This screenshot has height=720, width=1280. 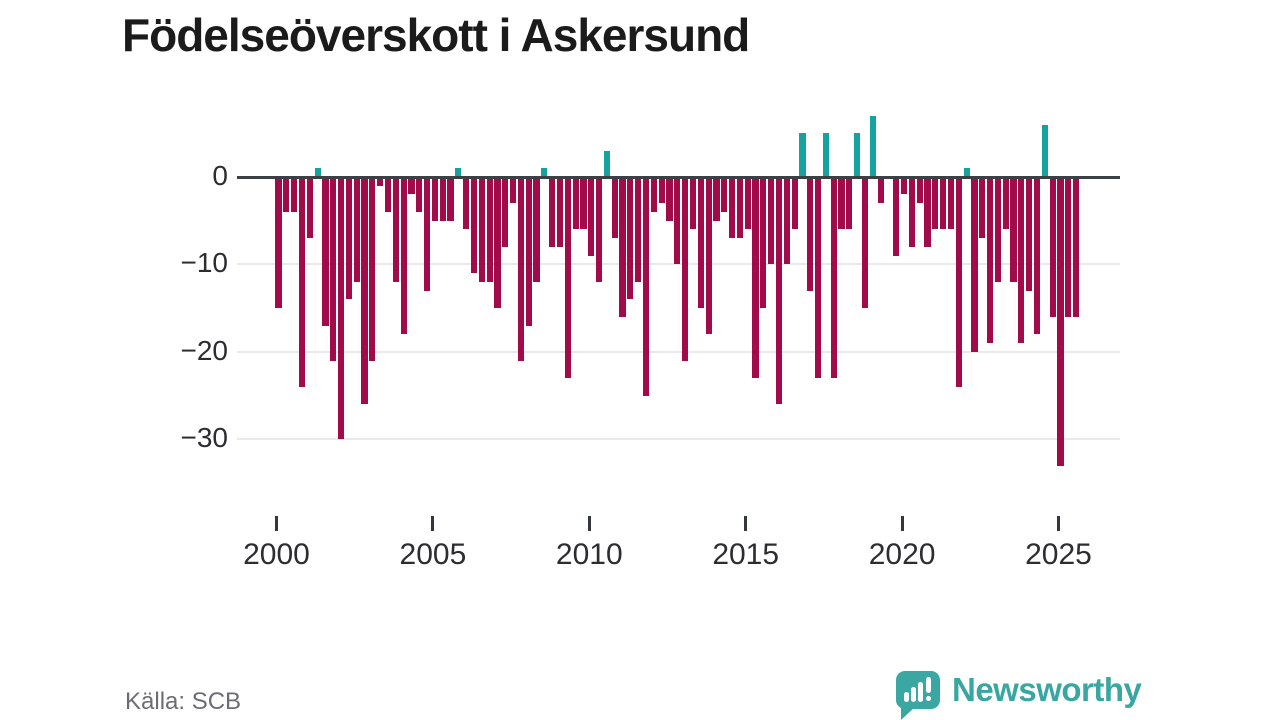 I want to click on brand-name: Newsworthy, so click(x=1047, y=689).